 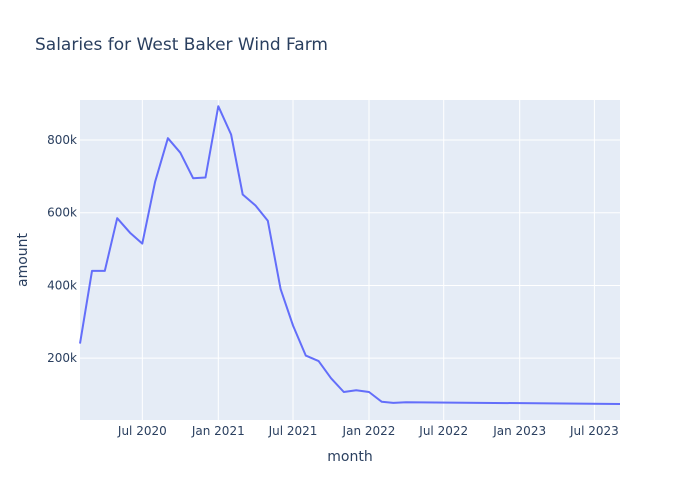 I want to click on x-tick-label: Jan 2022, so click(x=369, y=431).